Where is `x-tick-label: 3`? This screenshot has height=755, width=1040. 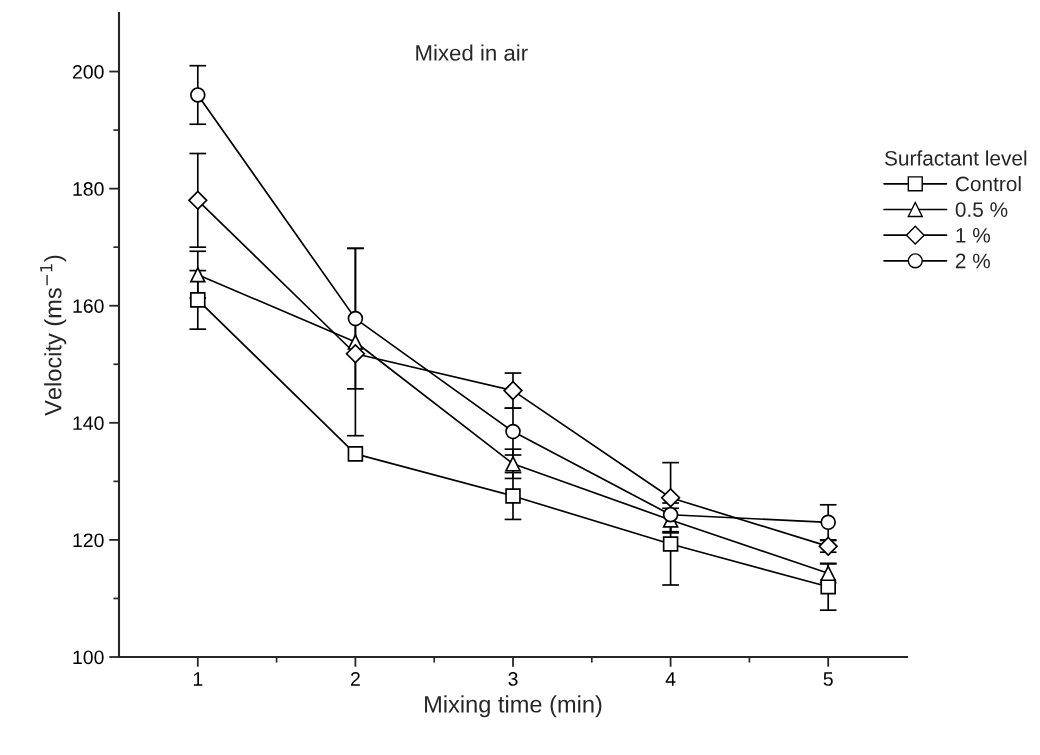
x-tick-label: 3 is located at coordinates (513, 679).